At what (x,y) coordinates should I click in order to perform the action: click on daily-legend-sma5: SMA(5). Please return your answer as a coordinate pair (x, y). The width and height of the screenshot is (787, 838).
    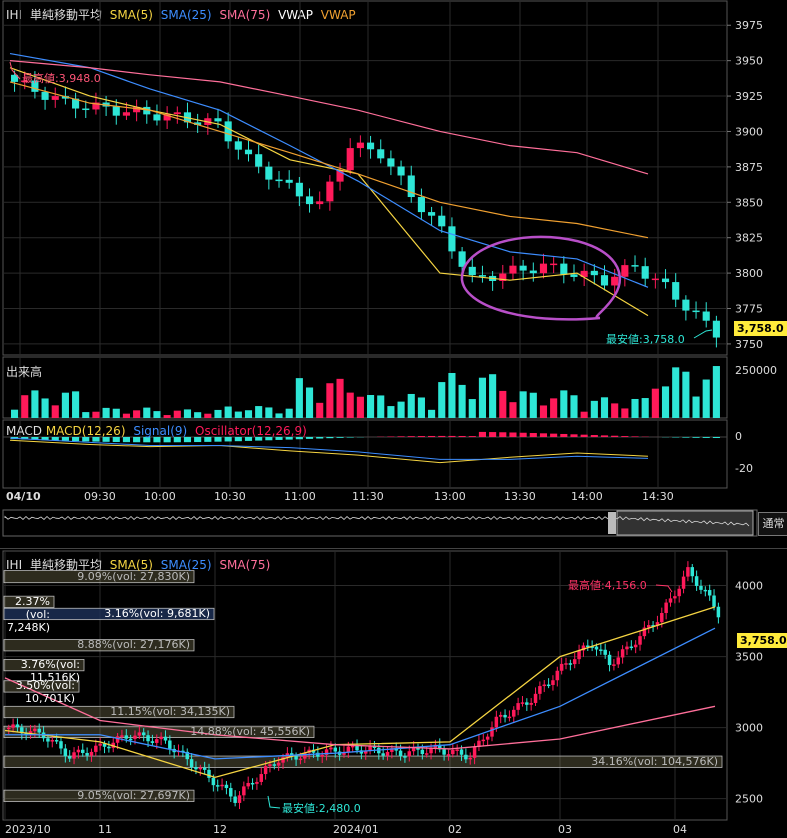
    Looking at the image, I should click on (131, 565).